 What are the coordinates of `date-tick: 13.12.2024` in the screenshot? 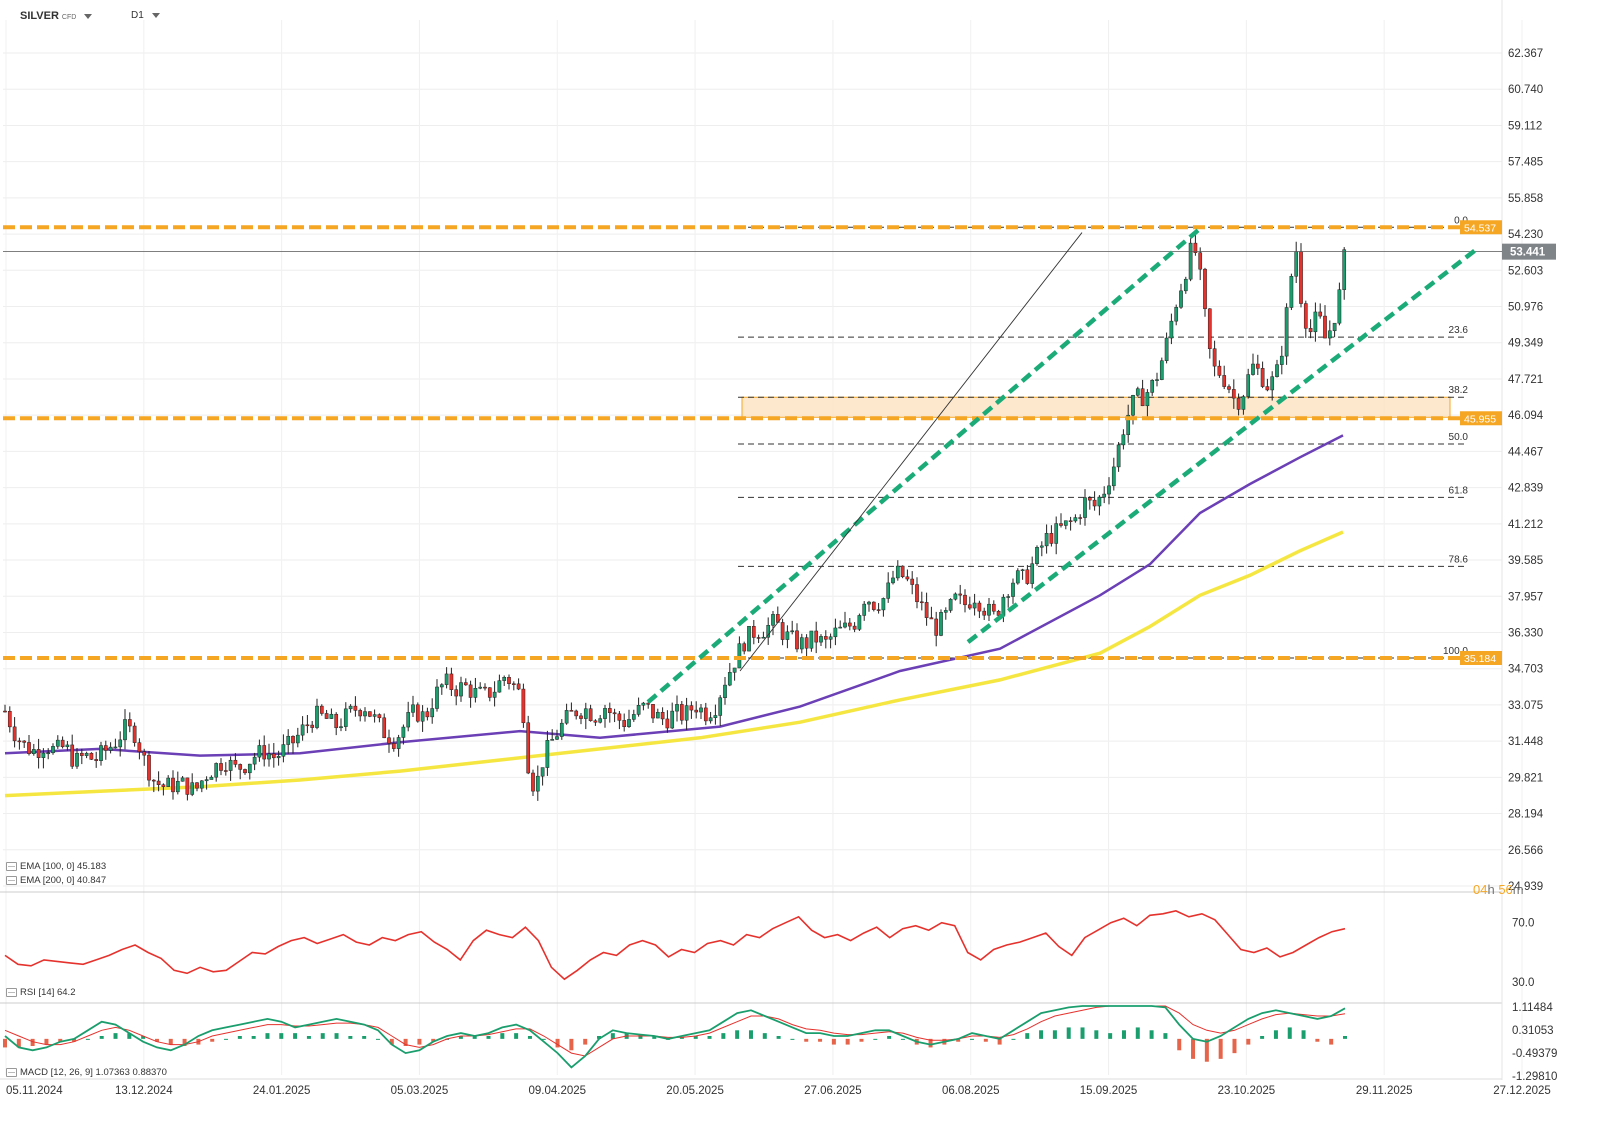 It's located at (144, 1091).